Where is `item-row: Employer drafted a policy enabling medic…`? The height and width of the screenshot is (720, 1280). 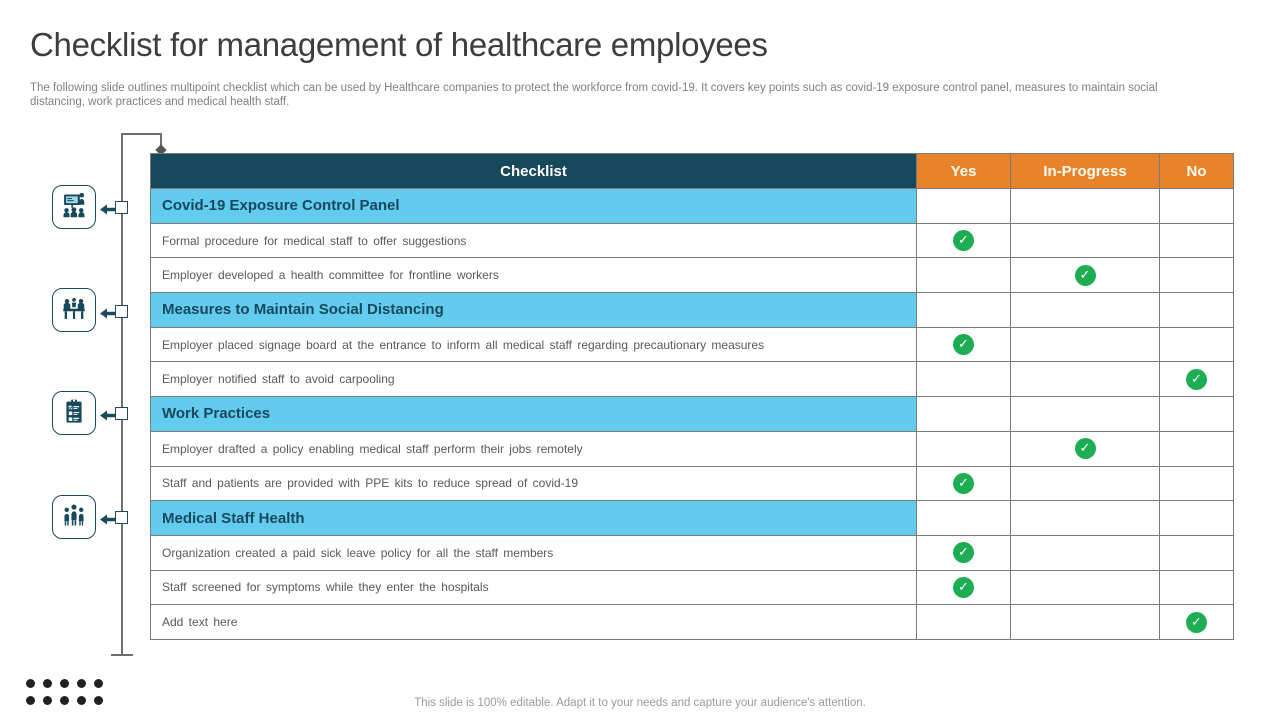 item-row: Employer drafted a policy enabling medic… is located at coordinates (692, 448).